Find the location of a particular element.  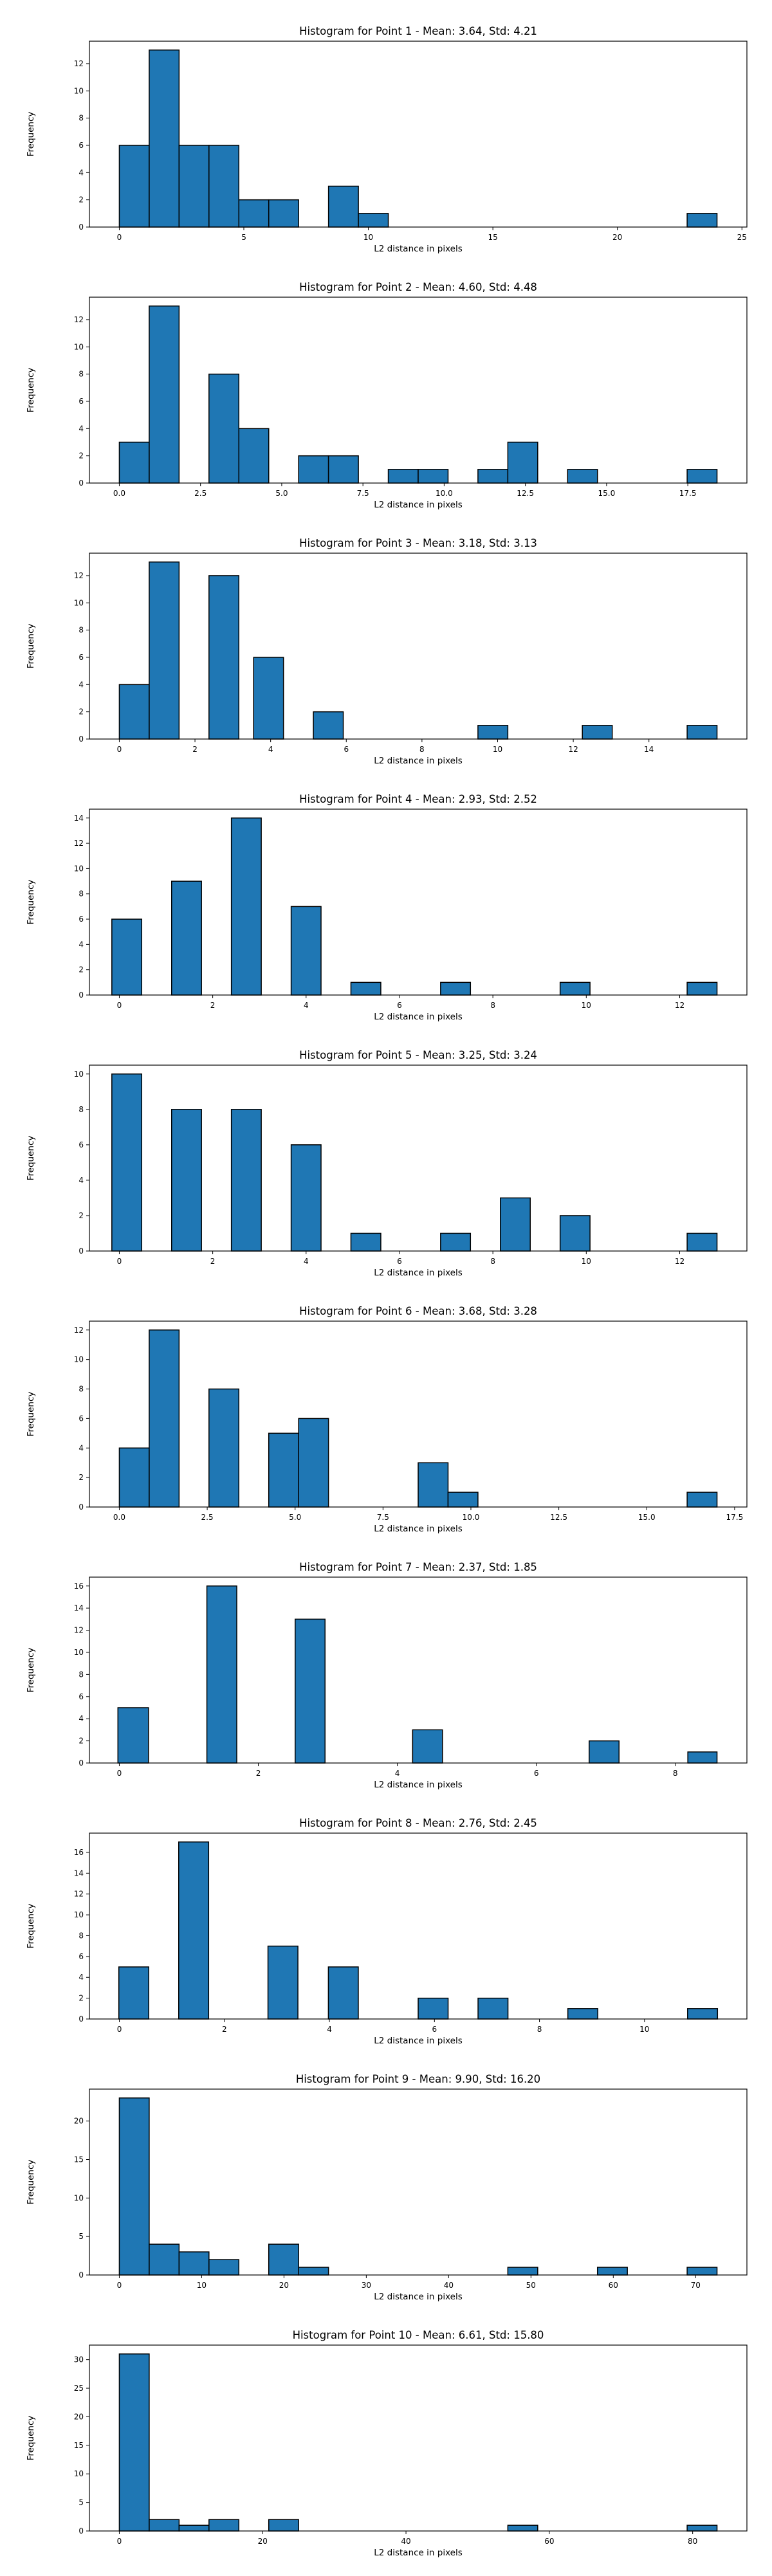

histogram-4-ylabel: Frequency is located at coordinates (31, 902).